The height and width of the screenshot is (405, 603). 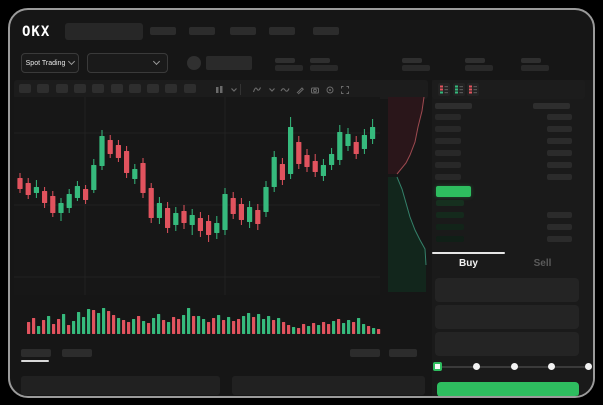 What do you see at coordinates (559, 227) in the screenshot?
I see `bid-amount-placeholder` at bounding box center [559, 227].